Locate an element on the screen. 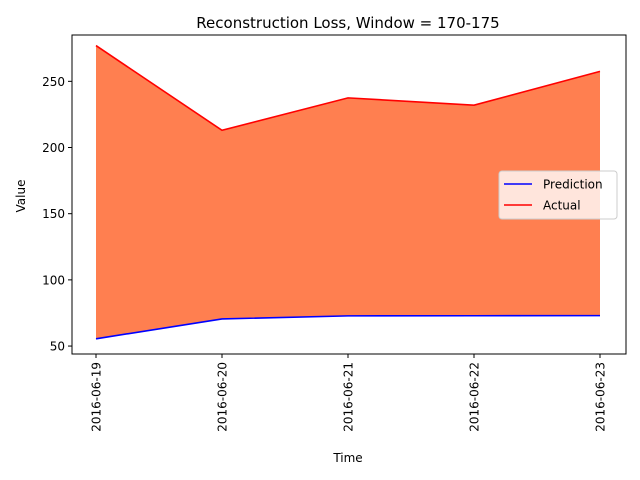 This screenshot has height=480, width=640. y-tick-label: 250 is located at coordinates (53, 82).